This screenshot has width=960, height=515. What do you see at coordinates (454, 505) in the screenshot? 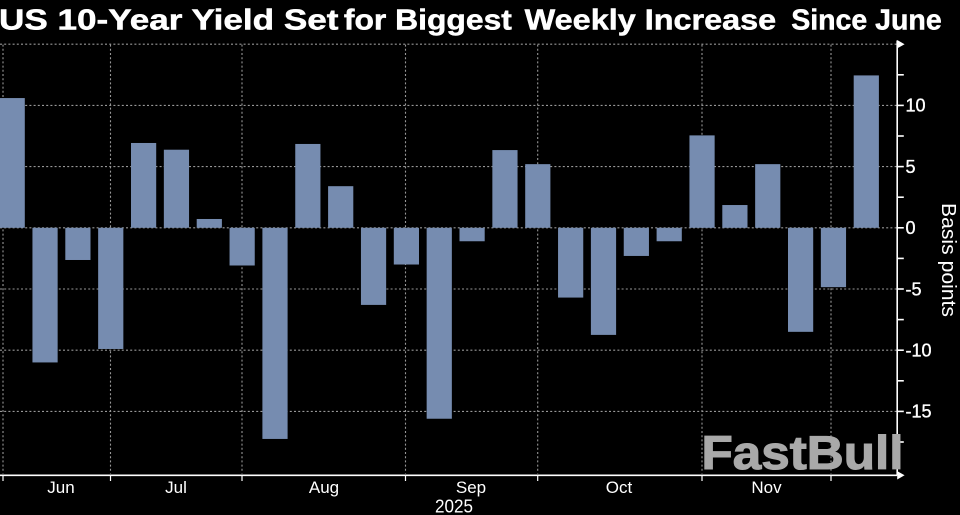
I see `svg-text: 2025` at bounding box center [454, 505].